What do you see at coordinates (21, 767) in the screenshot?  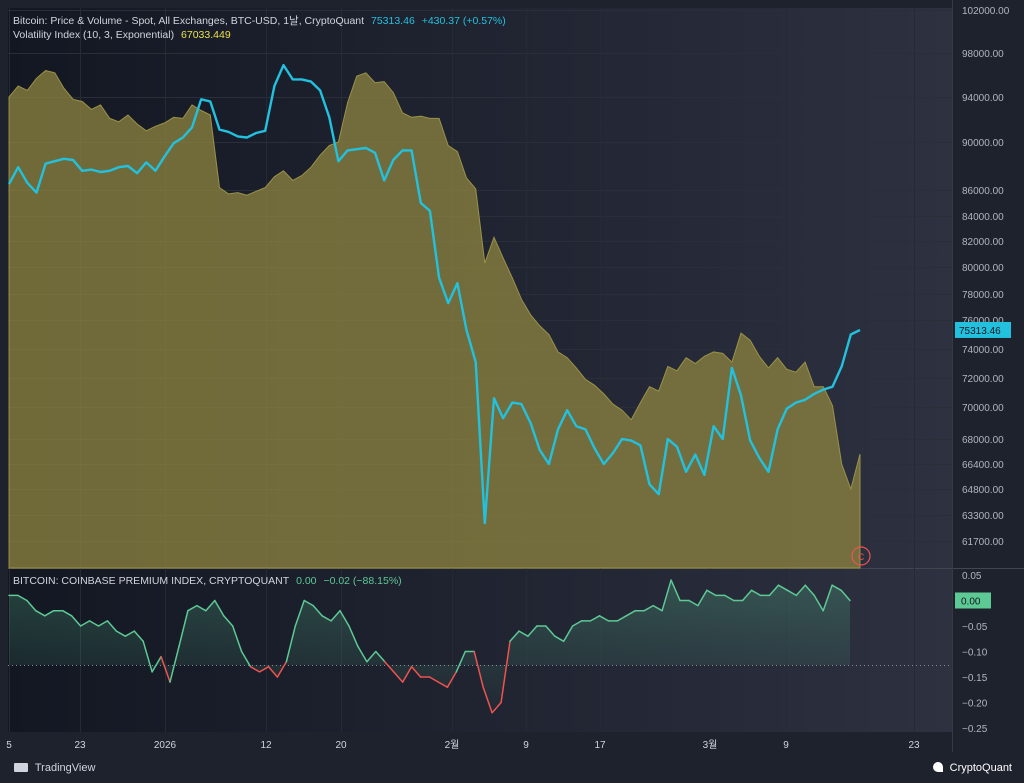 I see `tradingview-logo-icon` at bounding box center [21, 767].